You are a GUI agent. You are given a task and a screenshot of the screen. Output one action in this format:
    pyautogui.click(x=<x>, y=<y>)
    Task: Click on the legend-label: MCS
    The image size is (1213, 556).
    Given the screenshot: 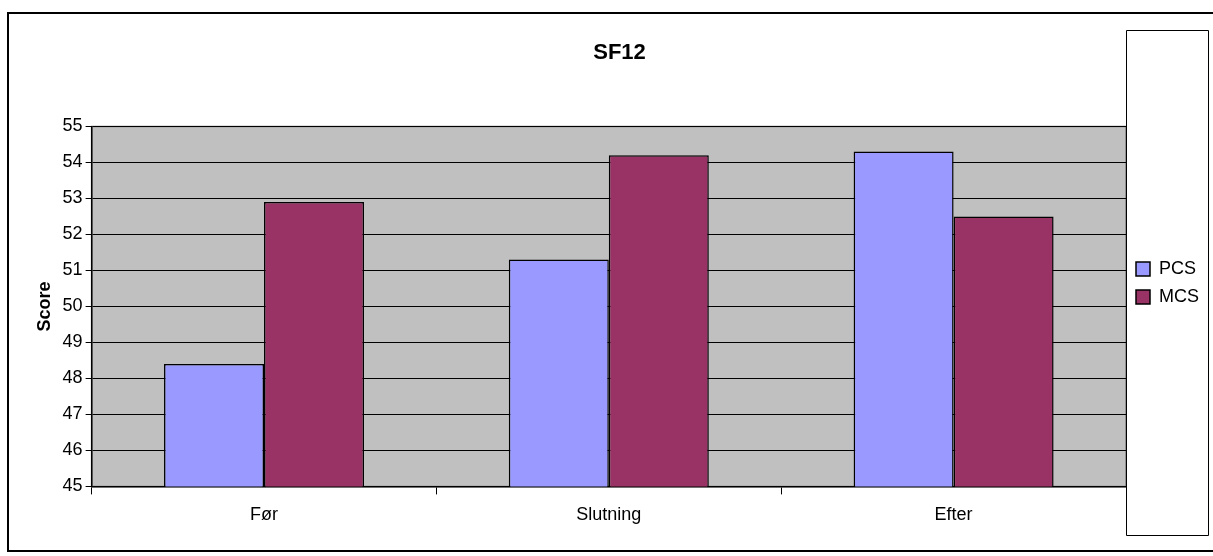 What is the action you would take?
    pyautogui.click(x=1179, y=295)
    